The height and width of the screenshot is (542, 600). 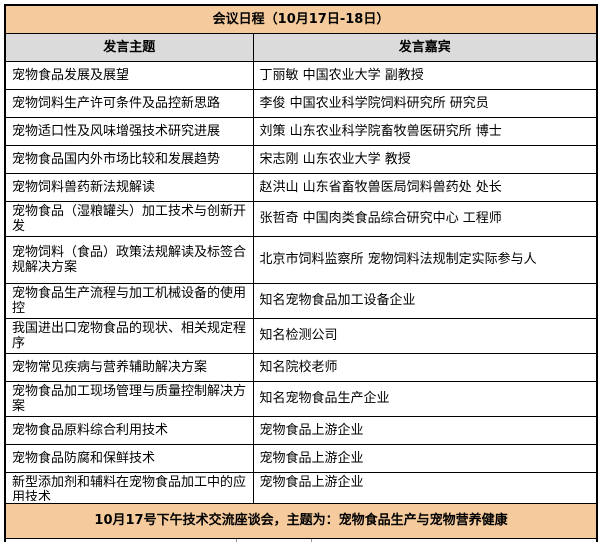 What do you see at coordinates (129, 458) in the screenshot?
I see `topic-cell: 宠物食品防腐和保鲜技术` at bounding box center [129, 458].